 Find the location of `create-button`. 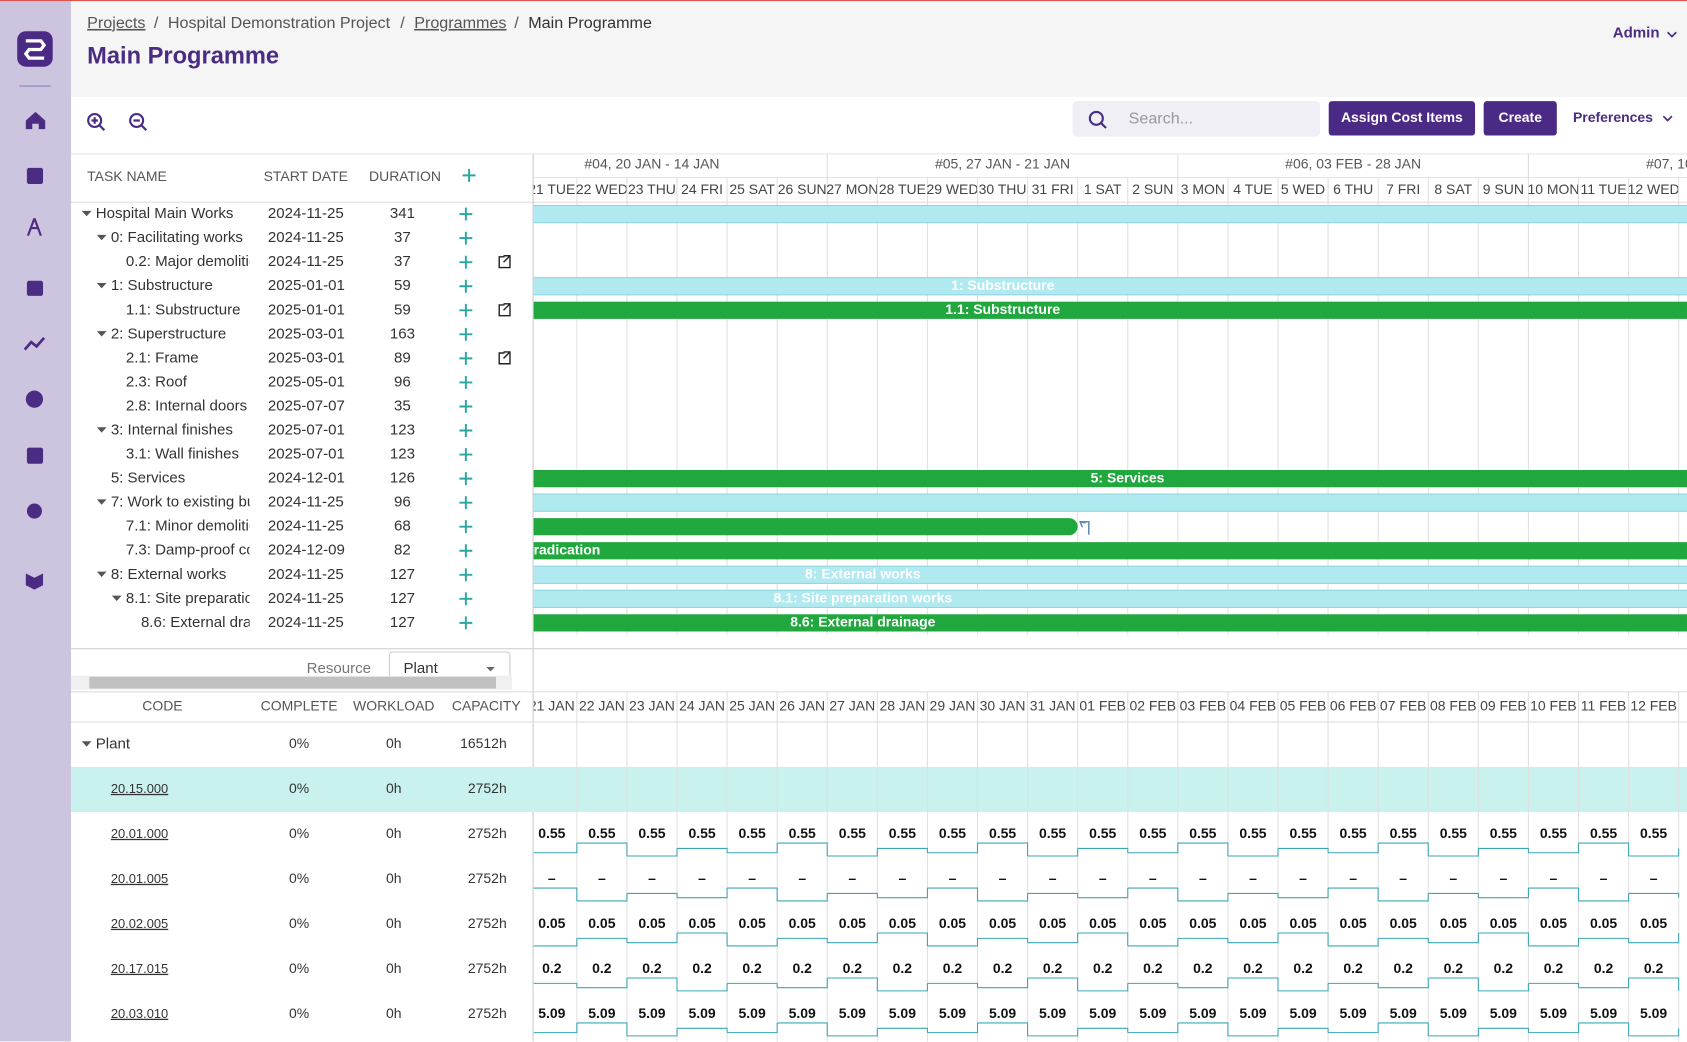

create-button is located at coordinates (1520, 118).